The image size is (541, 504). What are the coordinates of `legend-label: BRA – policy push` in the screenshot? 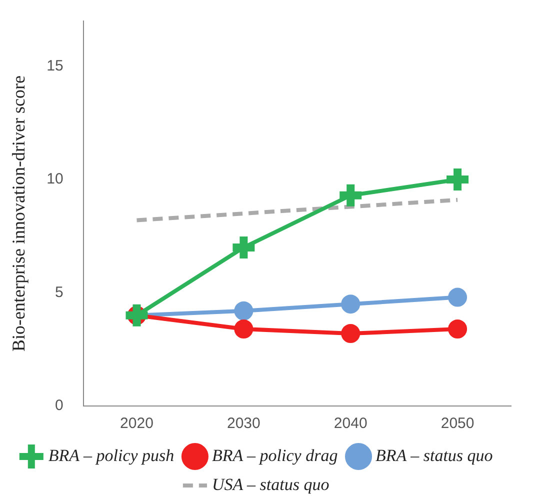 It's located at (111, 455).